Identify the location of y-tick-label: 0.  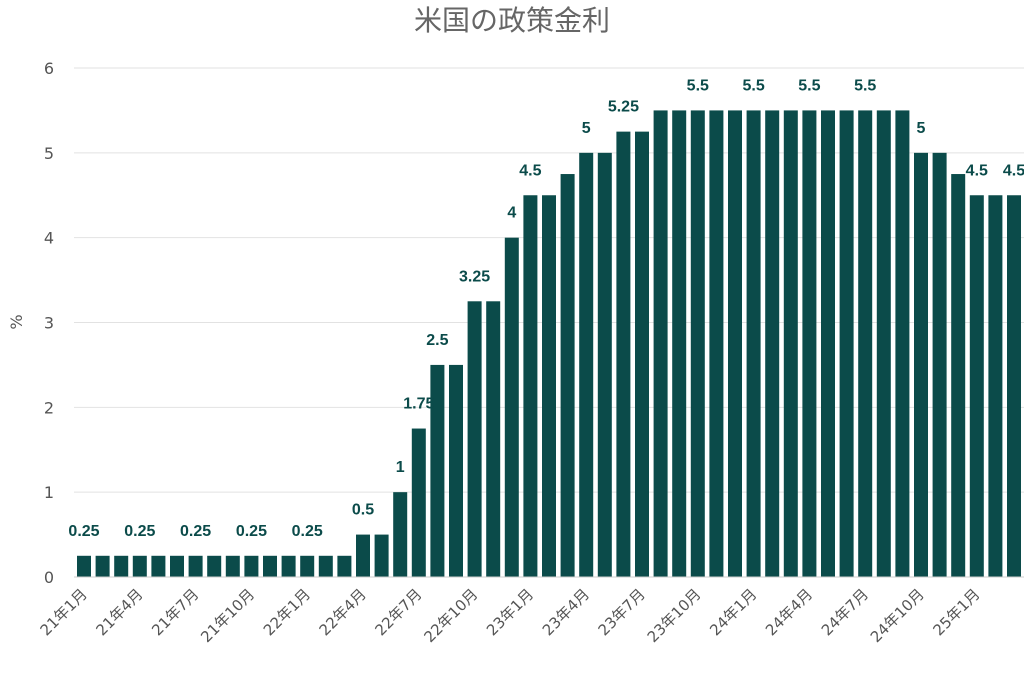
(49, 577).